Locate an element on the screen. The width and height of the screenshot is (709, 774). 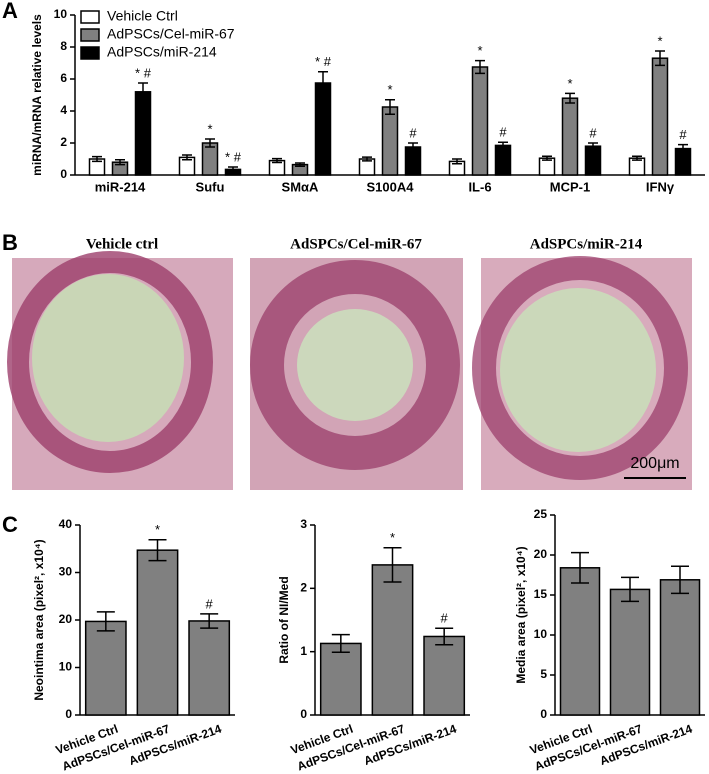
y-tick-label: 5 is located at coordinates (543, 674).